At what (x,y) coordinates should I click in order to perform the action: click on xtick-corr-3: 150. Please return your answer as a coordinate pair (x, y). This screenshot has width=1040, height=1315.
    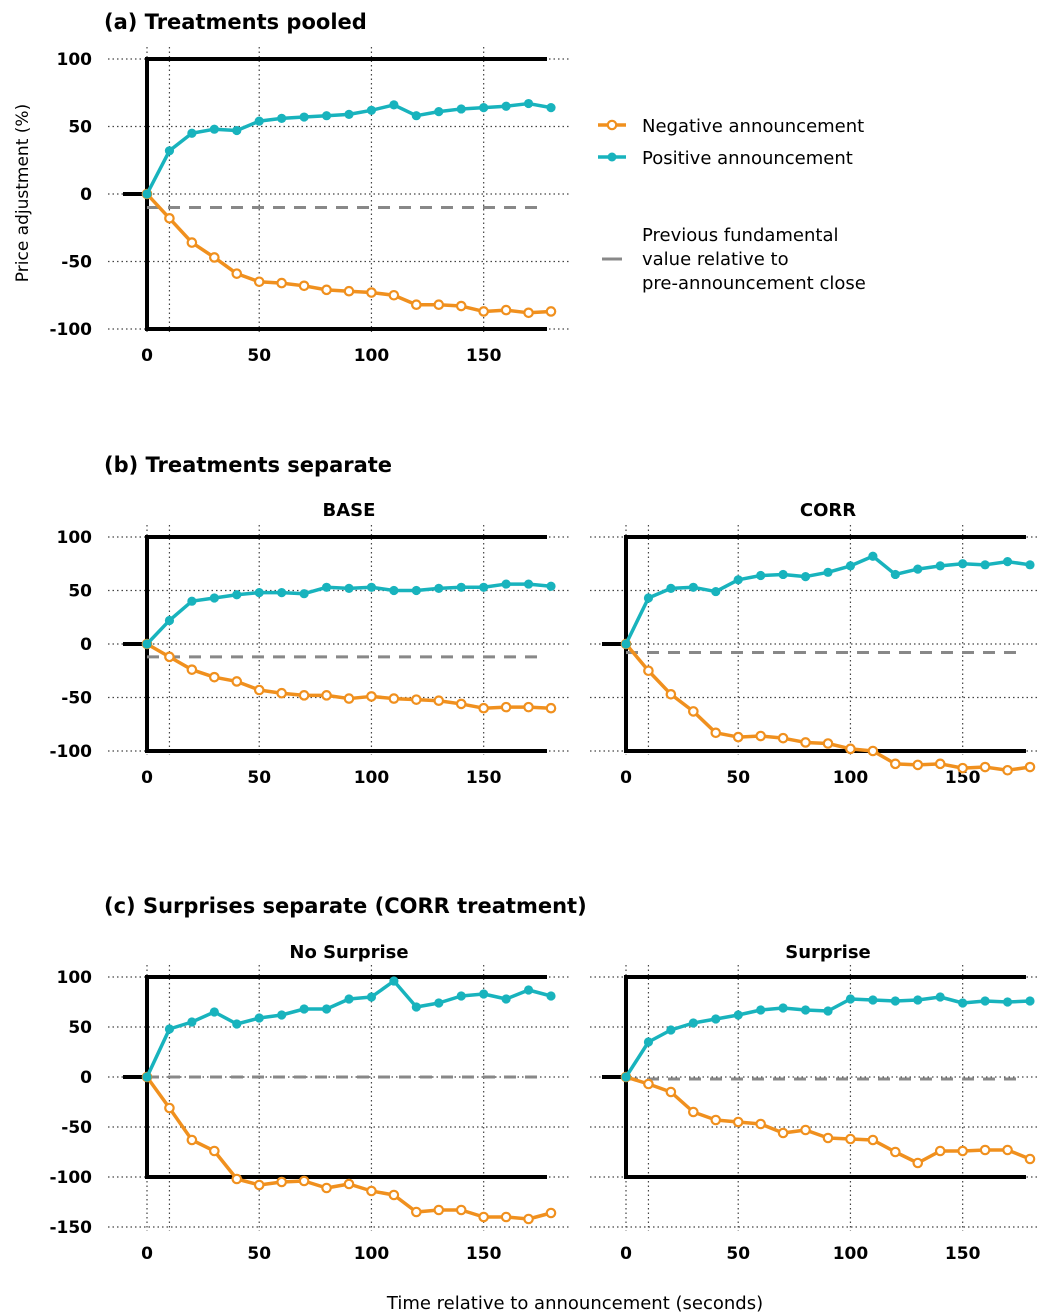
    Looking at the image, I should click on (963, 778).